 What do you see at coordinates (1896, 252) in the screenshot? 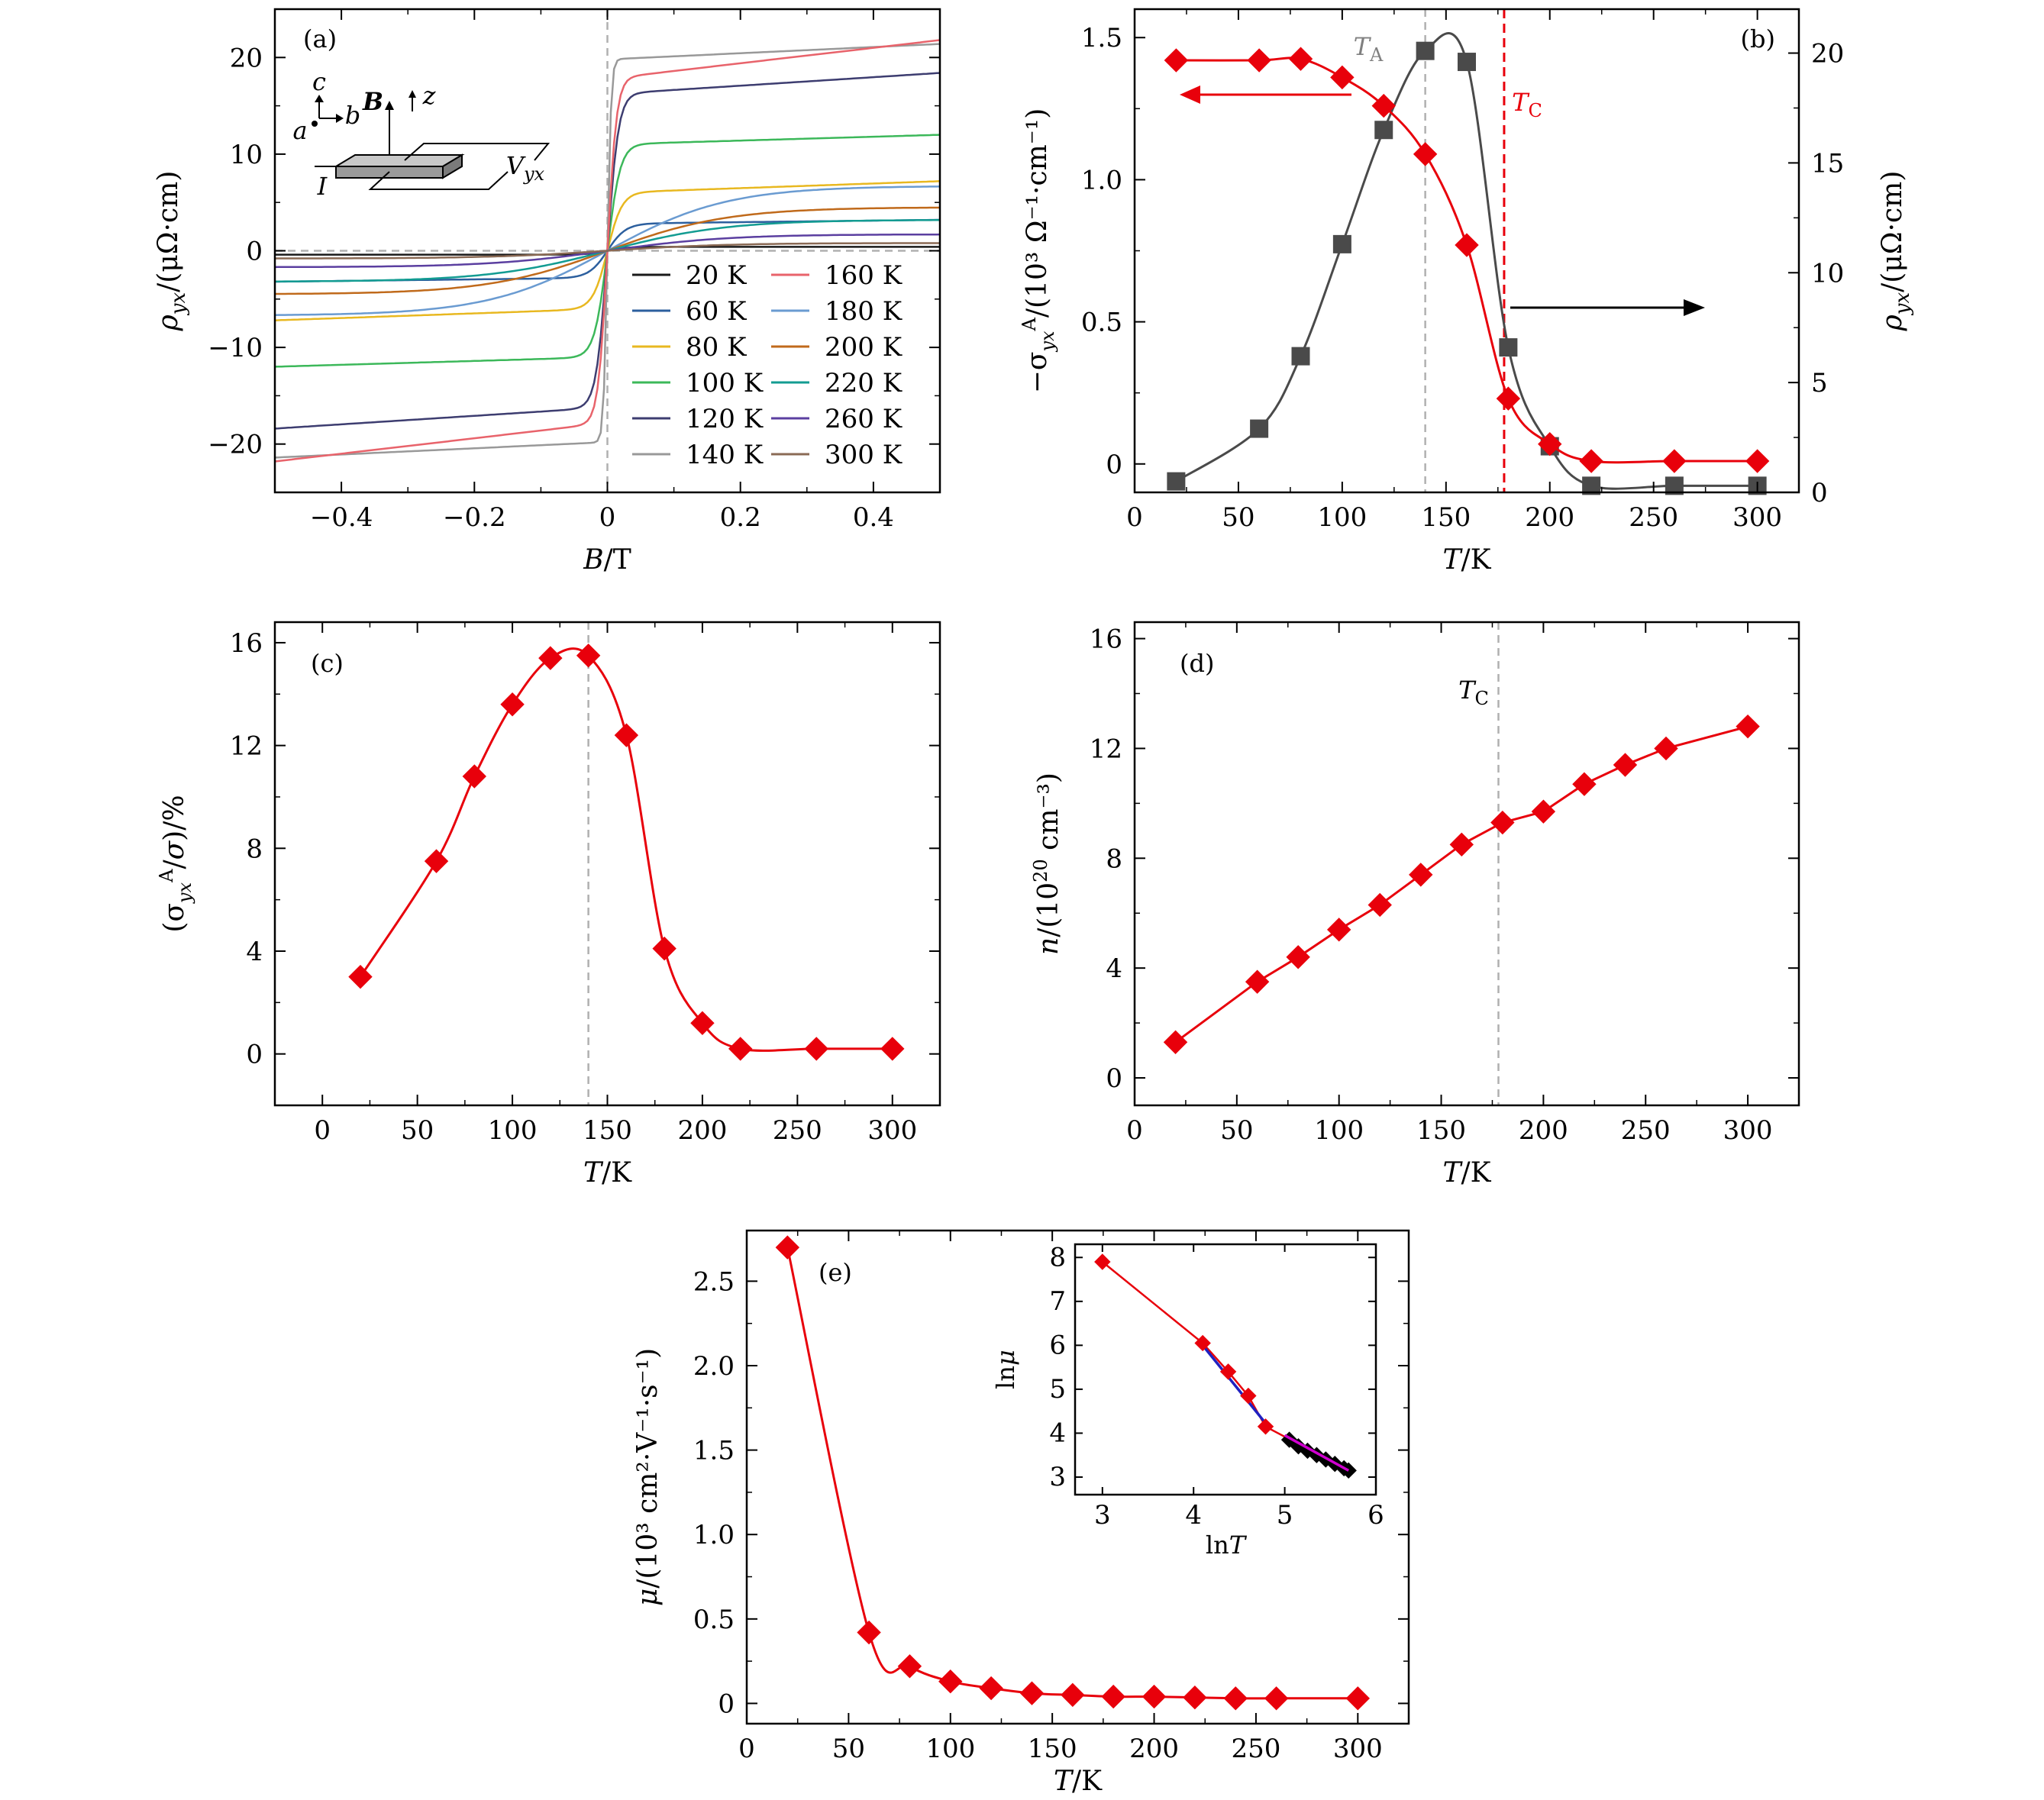
I see `y-axis-label-right: ρyx/(μΩ·cm)` at bounding box center [1896, 252].